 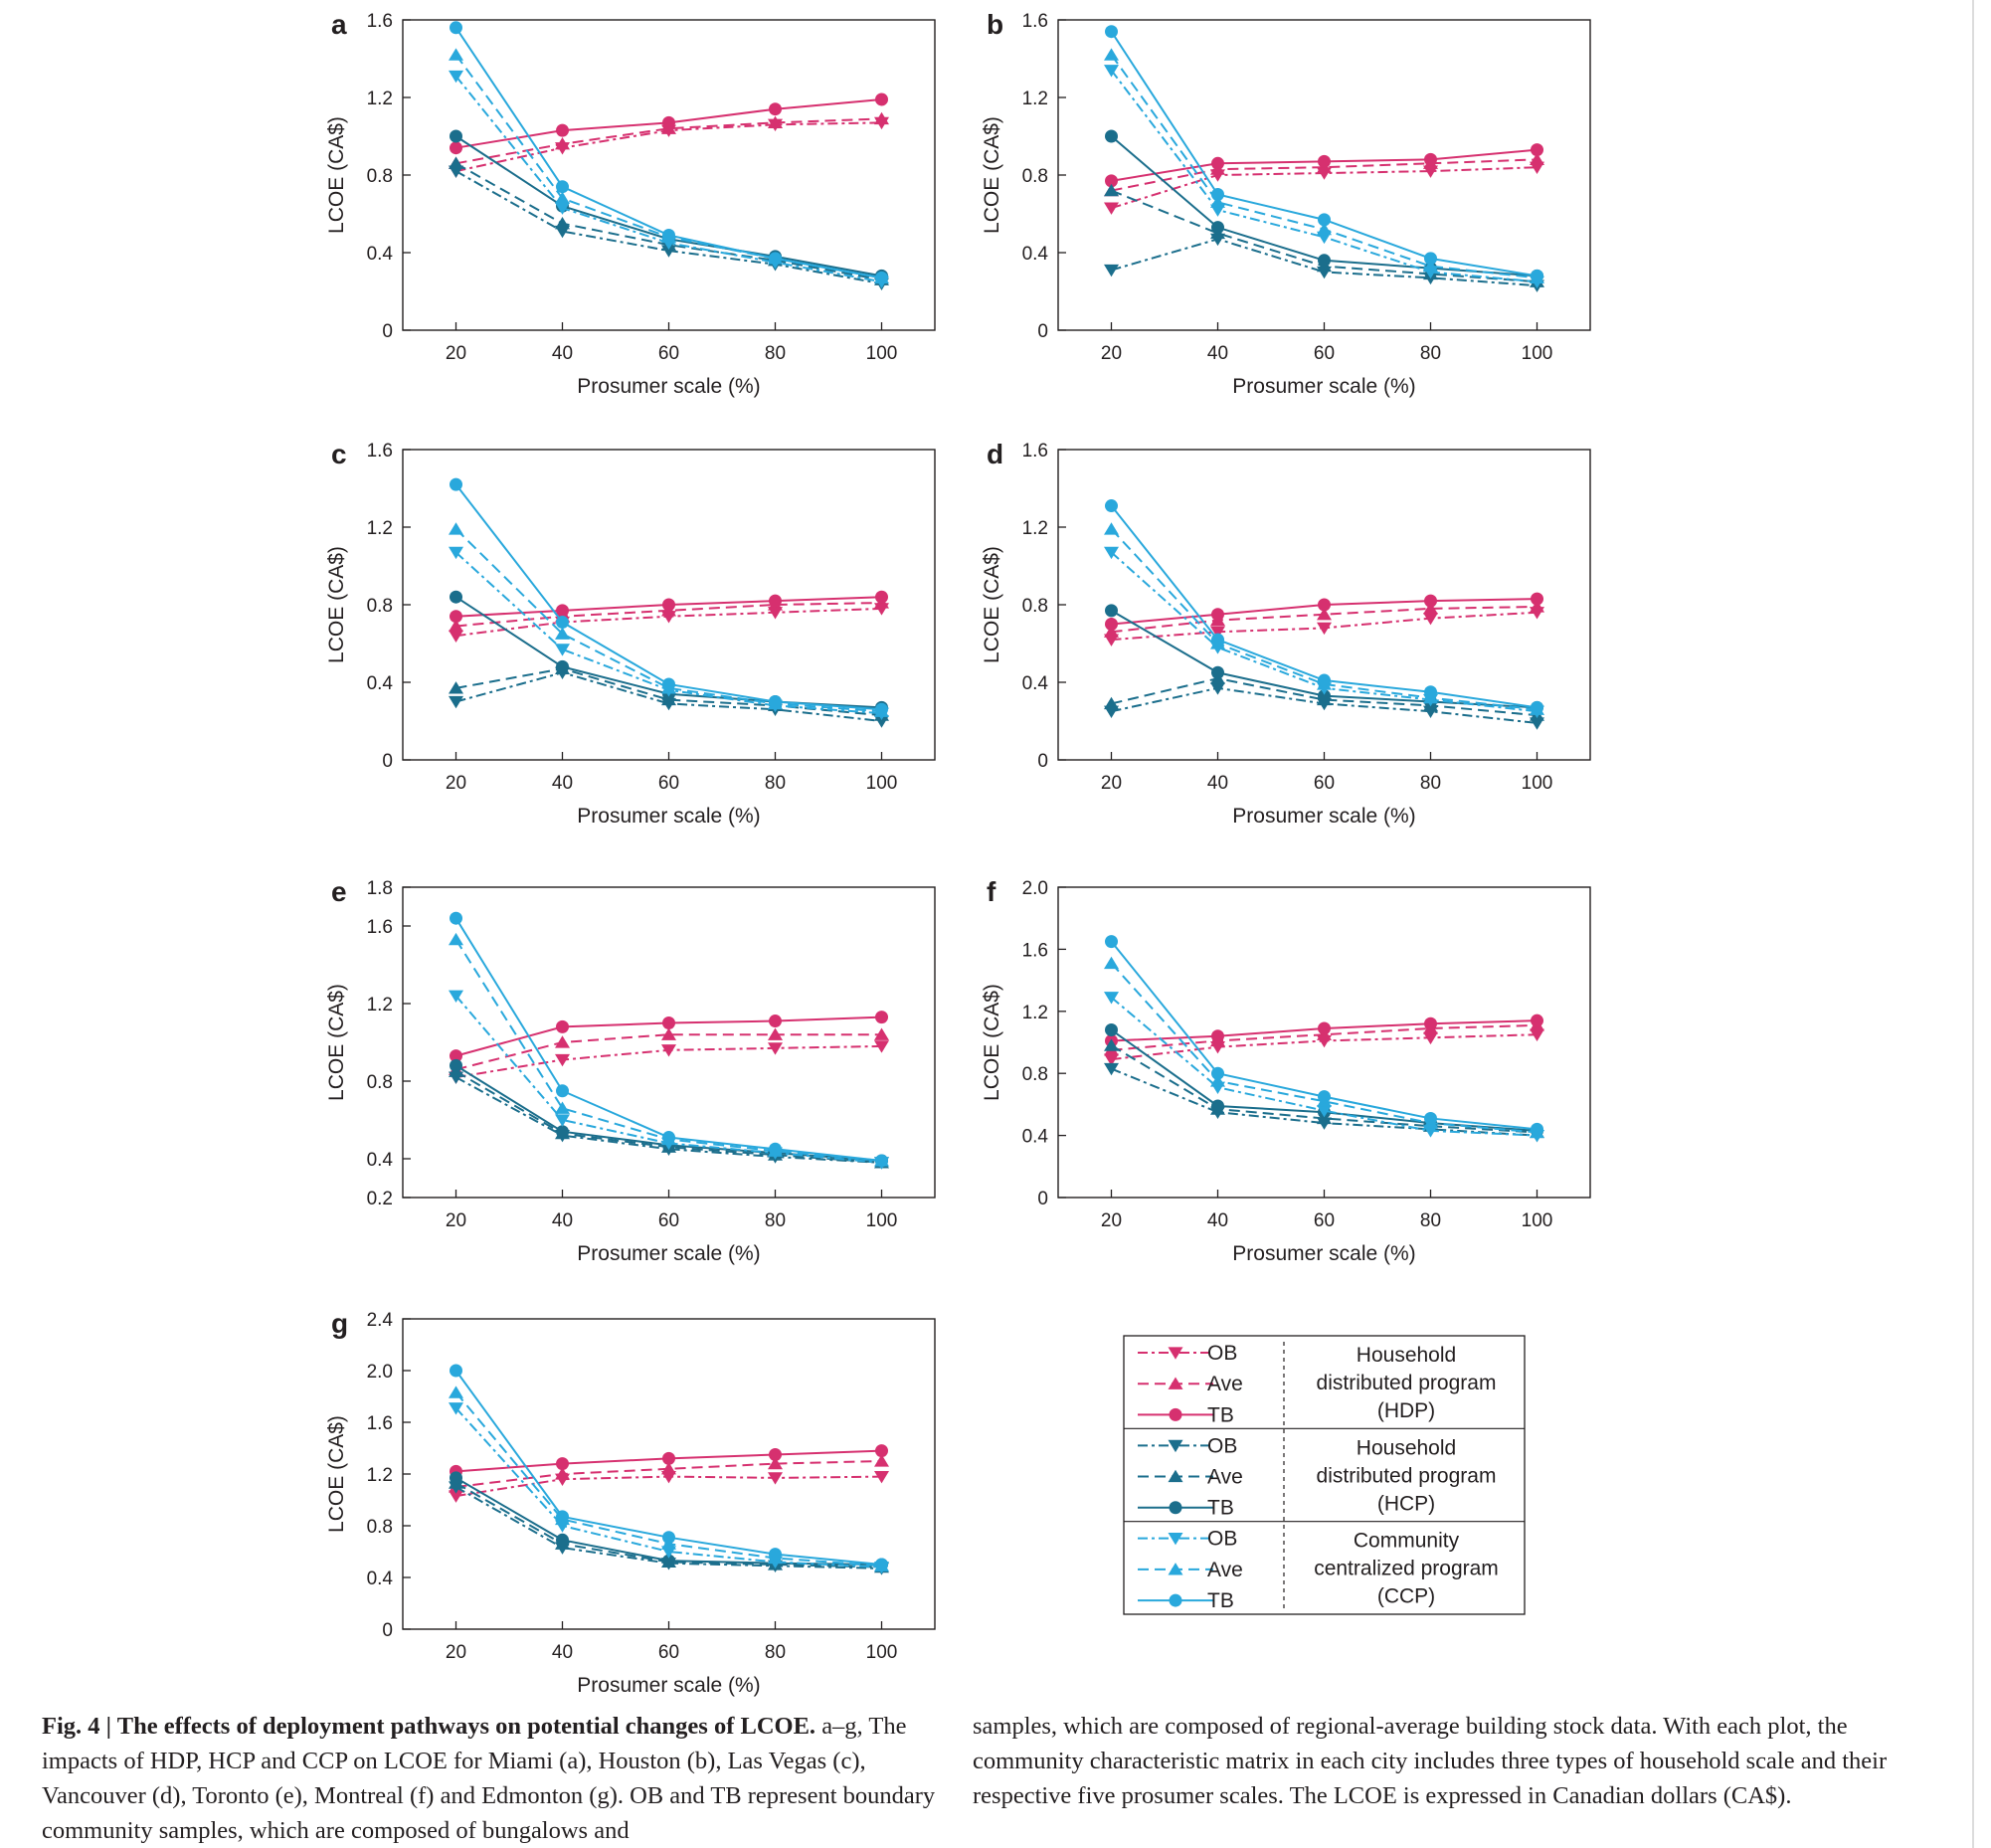 What do you see at coordinates (380, 1199) in the screenshot?
I see `y-tick-label: 0.2` at bounding box center [380, 1199].